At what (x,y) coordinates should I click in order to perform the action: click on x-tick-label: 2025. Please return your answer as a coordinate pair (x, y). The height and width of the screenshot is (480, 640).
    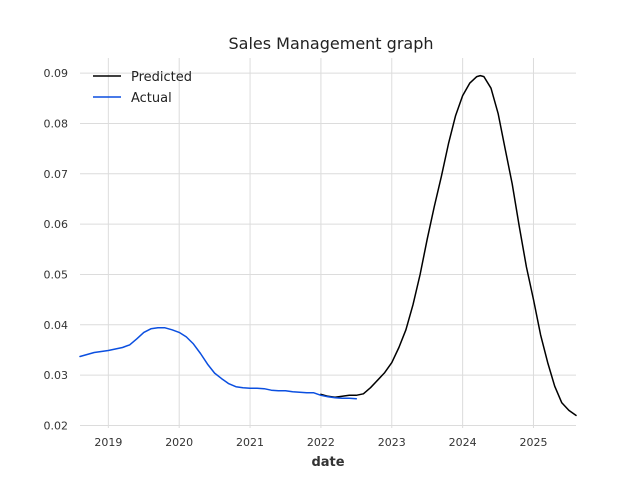
    Looking at the image, I should click on (533, 442).